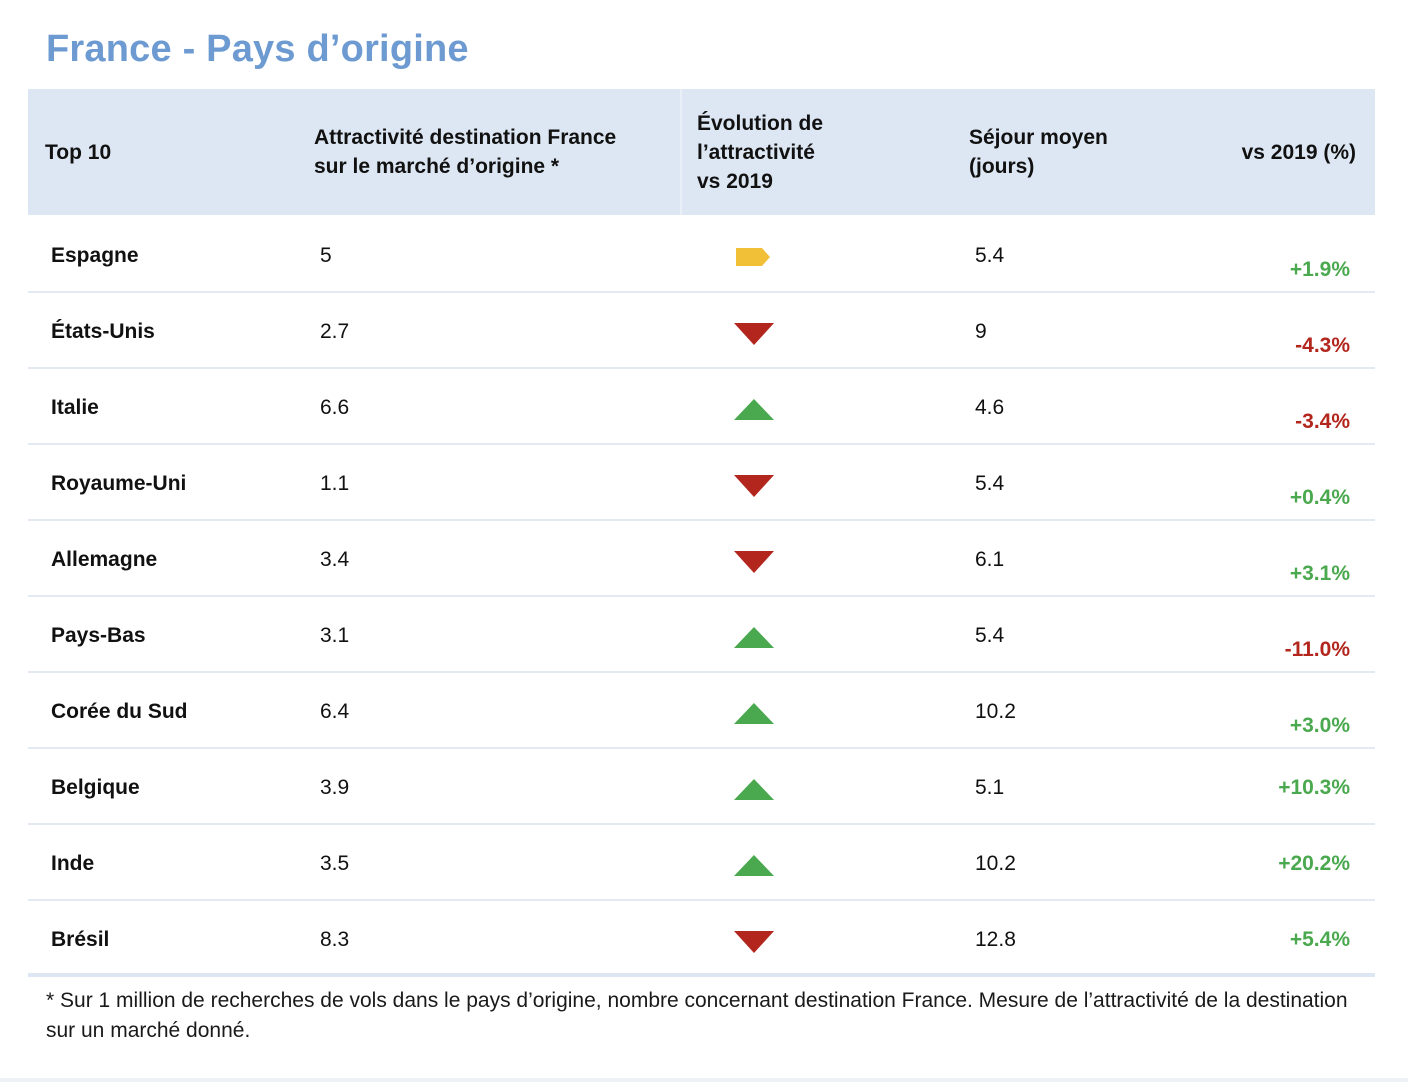 The width and height of the screenshot is (1408, 1082). What do you see at coordinates (1319, 939) in the screenshot?
I see `vs2019-value: +5.4%` at bounding box center [1319, 939].